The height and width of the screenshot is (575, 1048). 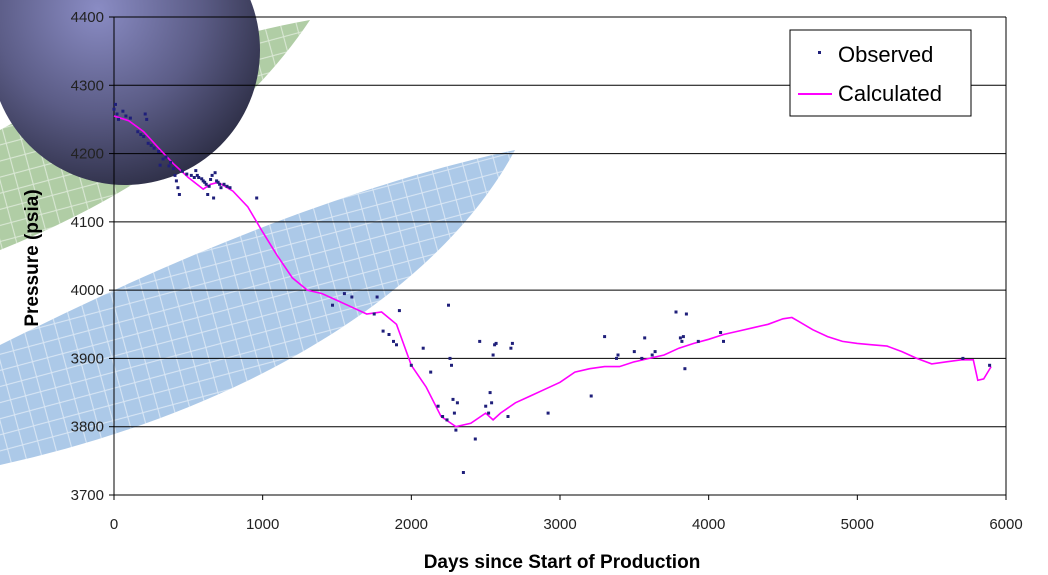 What do you see at coordinates (87, 222) in the screenshot?
I see `y-tick-label: 4100` at bounding box center [87, 222].